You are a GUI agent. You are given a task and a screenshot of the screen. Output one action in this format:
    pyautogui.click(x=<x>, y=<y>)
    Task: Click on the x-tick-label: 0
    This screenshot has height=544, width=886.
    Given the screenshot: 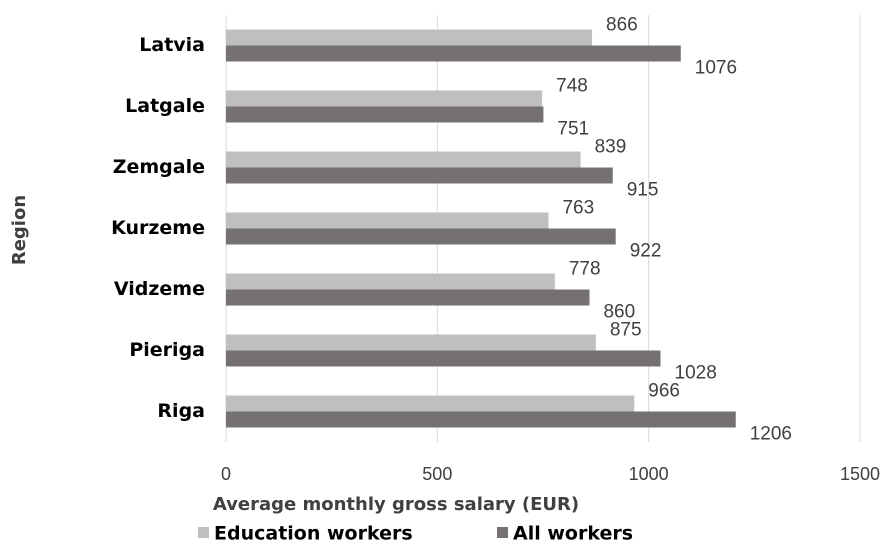 What is the action you would take?
    pyautogui.click(x=226, y=474)
    